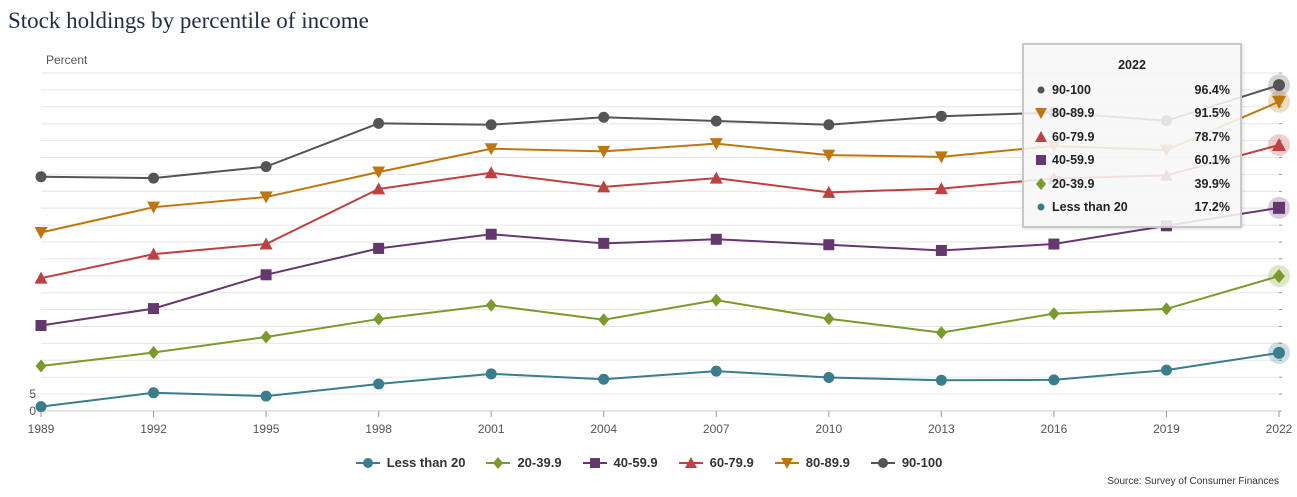  What do you see at coordinates (188, 20) in the screenshot?
I see `chart-title: Stock holdings by percentile of income` at bounding box center [188, 20].